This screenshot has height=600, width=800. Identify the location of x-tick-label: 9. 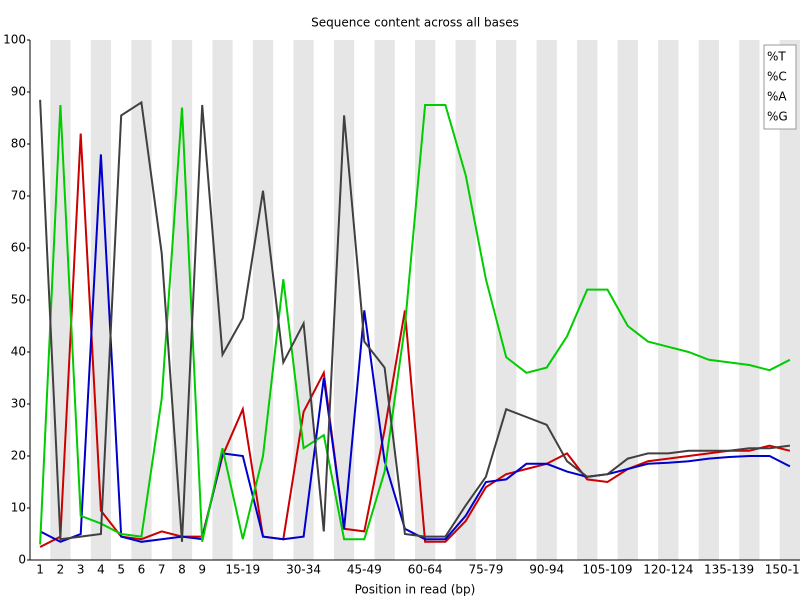
(202, 570).